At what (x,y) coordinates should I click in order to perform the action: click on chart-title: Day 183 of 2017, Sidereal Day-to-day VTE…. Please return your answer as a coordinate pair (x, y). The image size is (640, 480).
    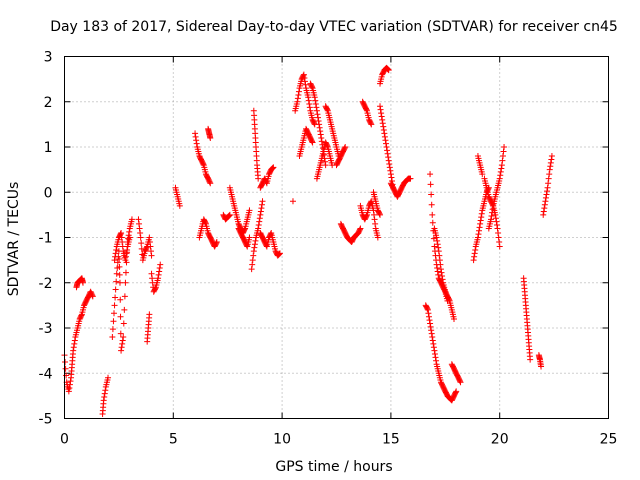
    Looking at the image, I should click on (334, 27).